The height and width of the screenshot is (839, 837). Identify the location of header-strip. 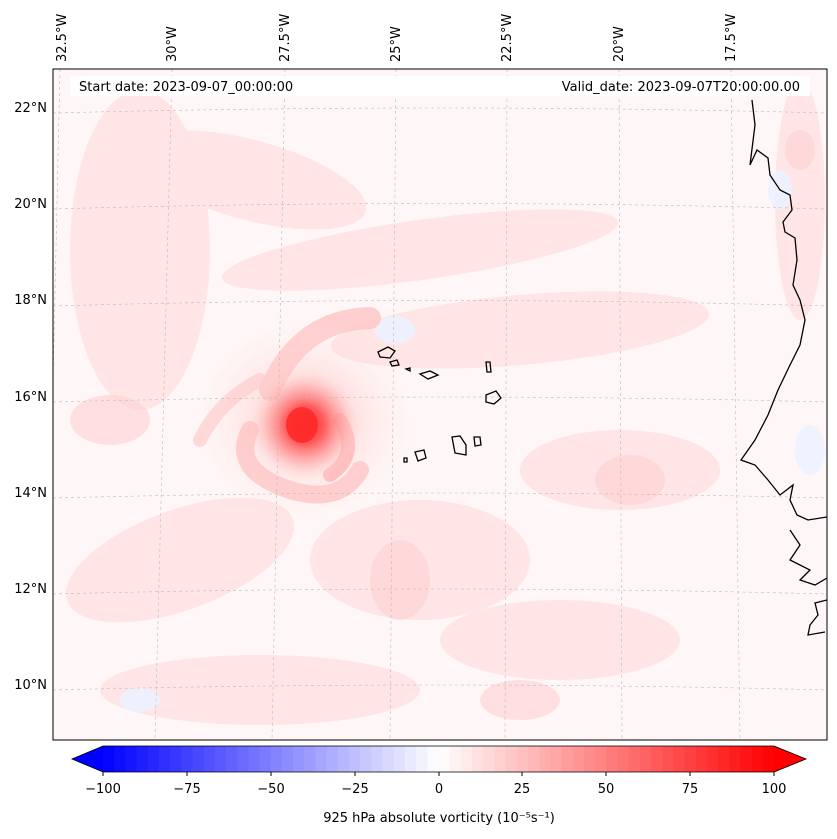
(440, 86).